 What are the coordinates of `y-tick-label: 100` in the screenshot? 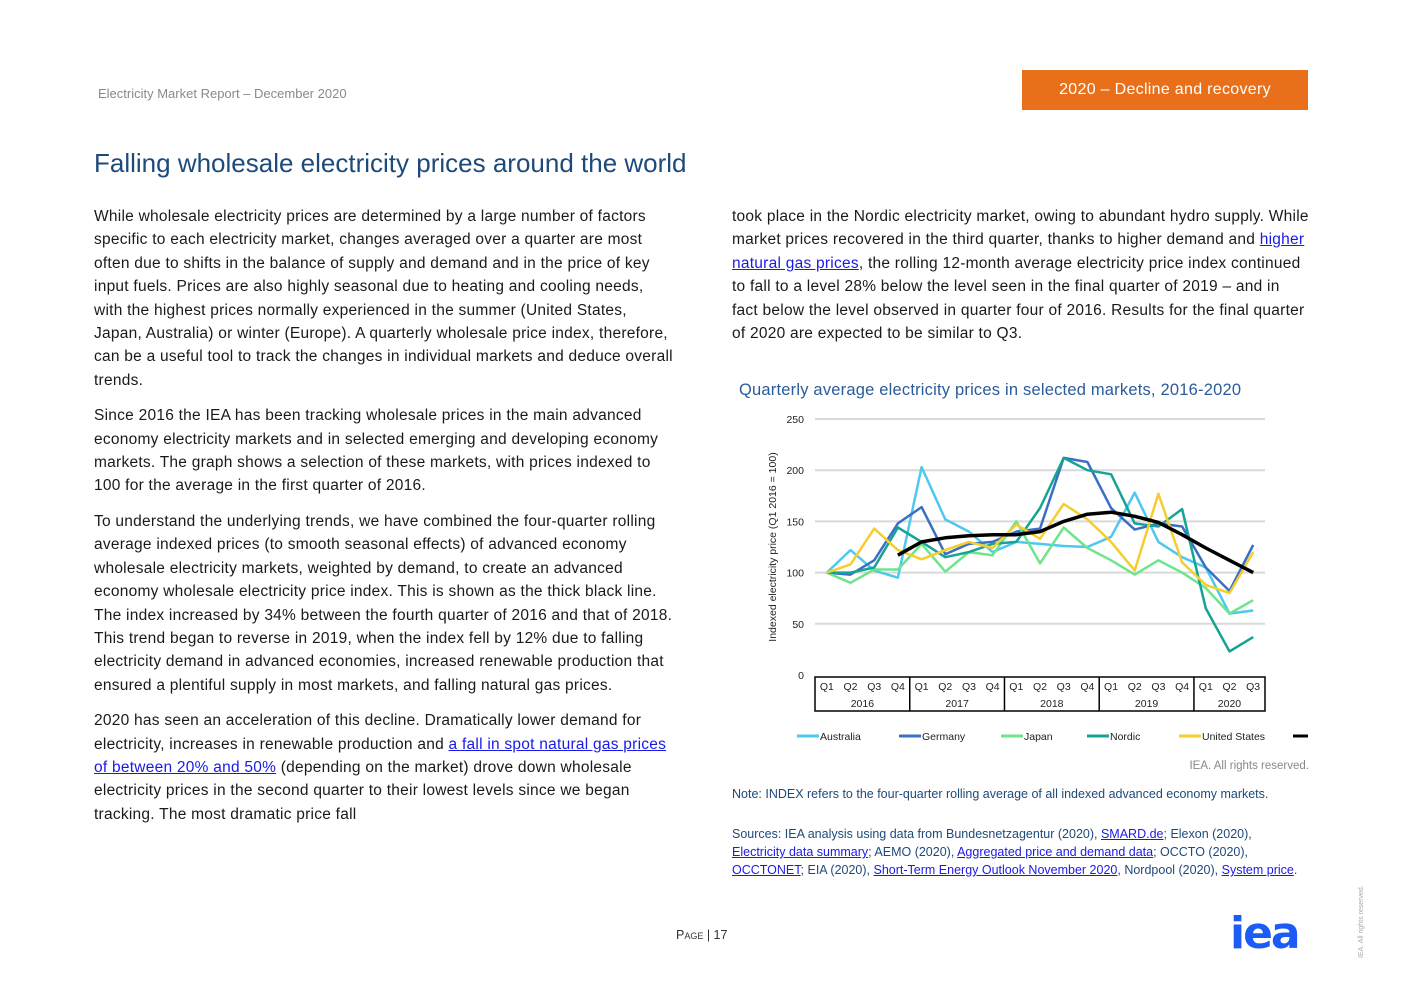 It's located at (795, 574).